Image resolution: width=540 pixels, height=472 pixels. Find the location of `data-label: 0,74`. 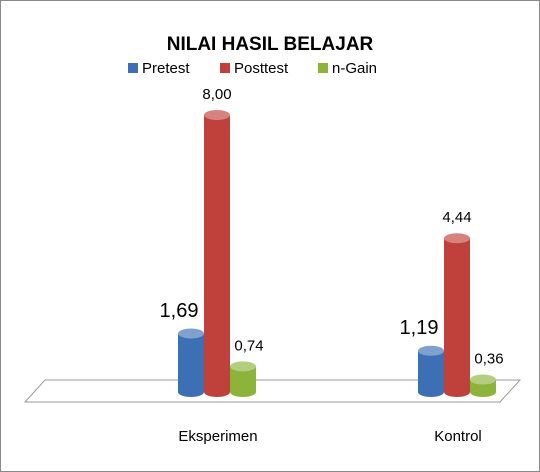

data-label: 0,74 is located at coordinates (248, 345).